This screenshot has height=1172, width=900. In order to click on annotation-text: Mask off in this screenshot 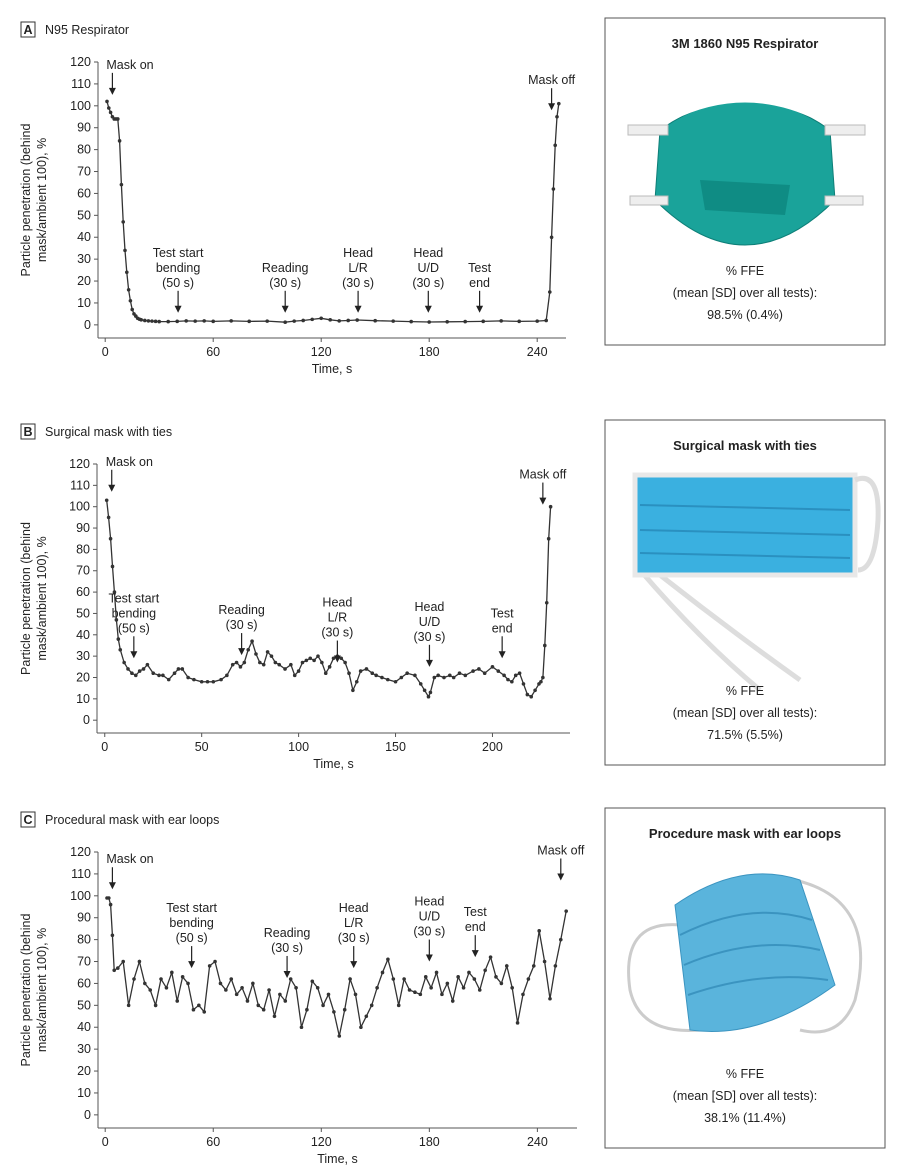, I will do `click(561, 850)`.